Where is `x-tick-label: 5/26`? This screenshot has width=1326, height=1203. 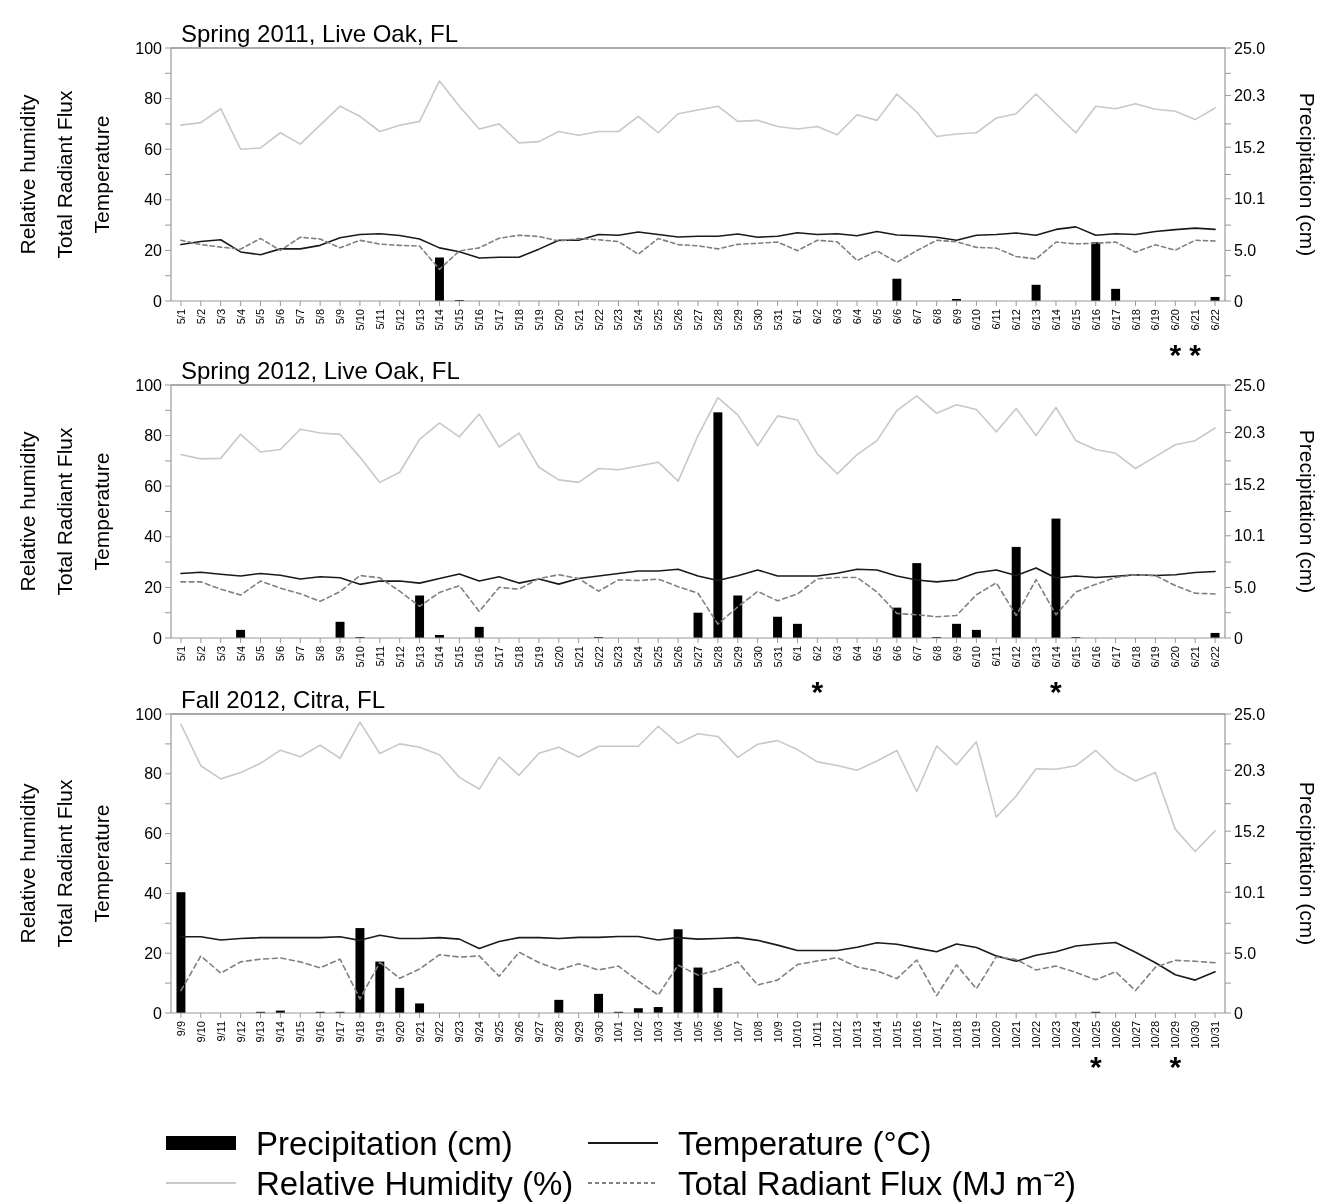
x-tick-label: 5/26 is located at coordinates (678, 657).